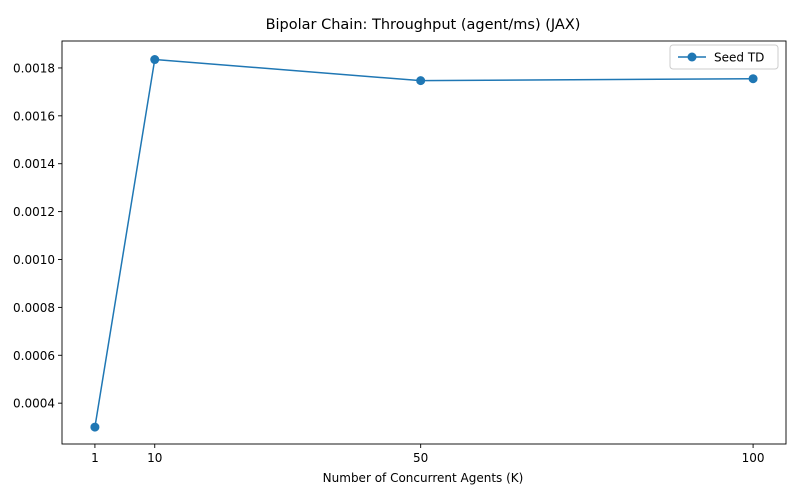  Describe the element at coordinates (34, 116) in the screenshot. I see `y-tick-label-6: 0.0016` at that location.